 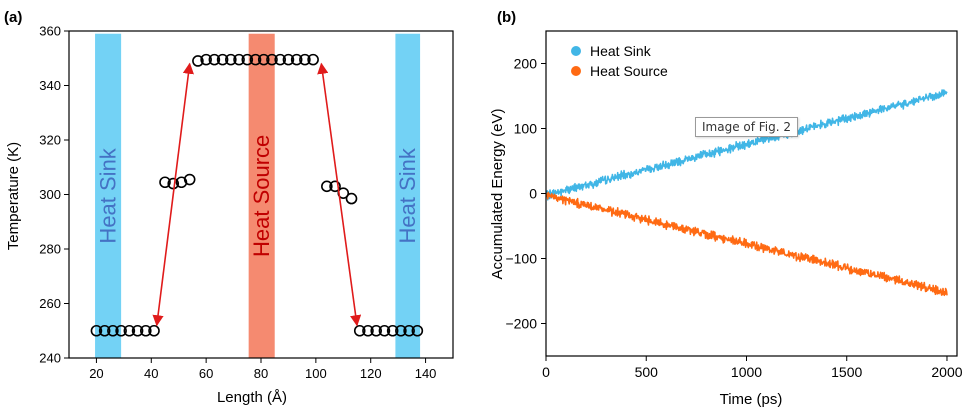 What do you see at coordinates (946, 372) in the screenshot?
I see `x-tick-label: 2000` at bounding box center [946, 372].